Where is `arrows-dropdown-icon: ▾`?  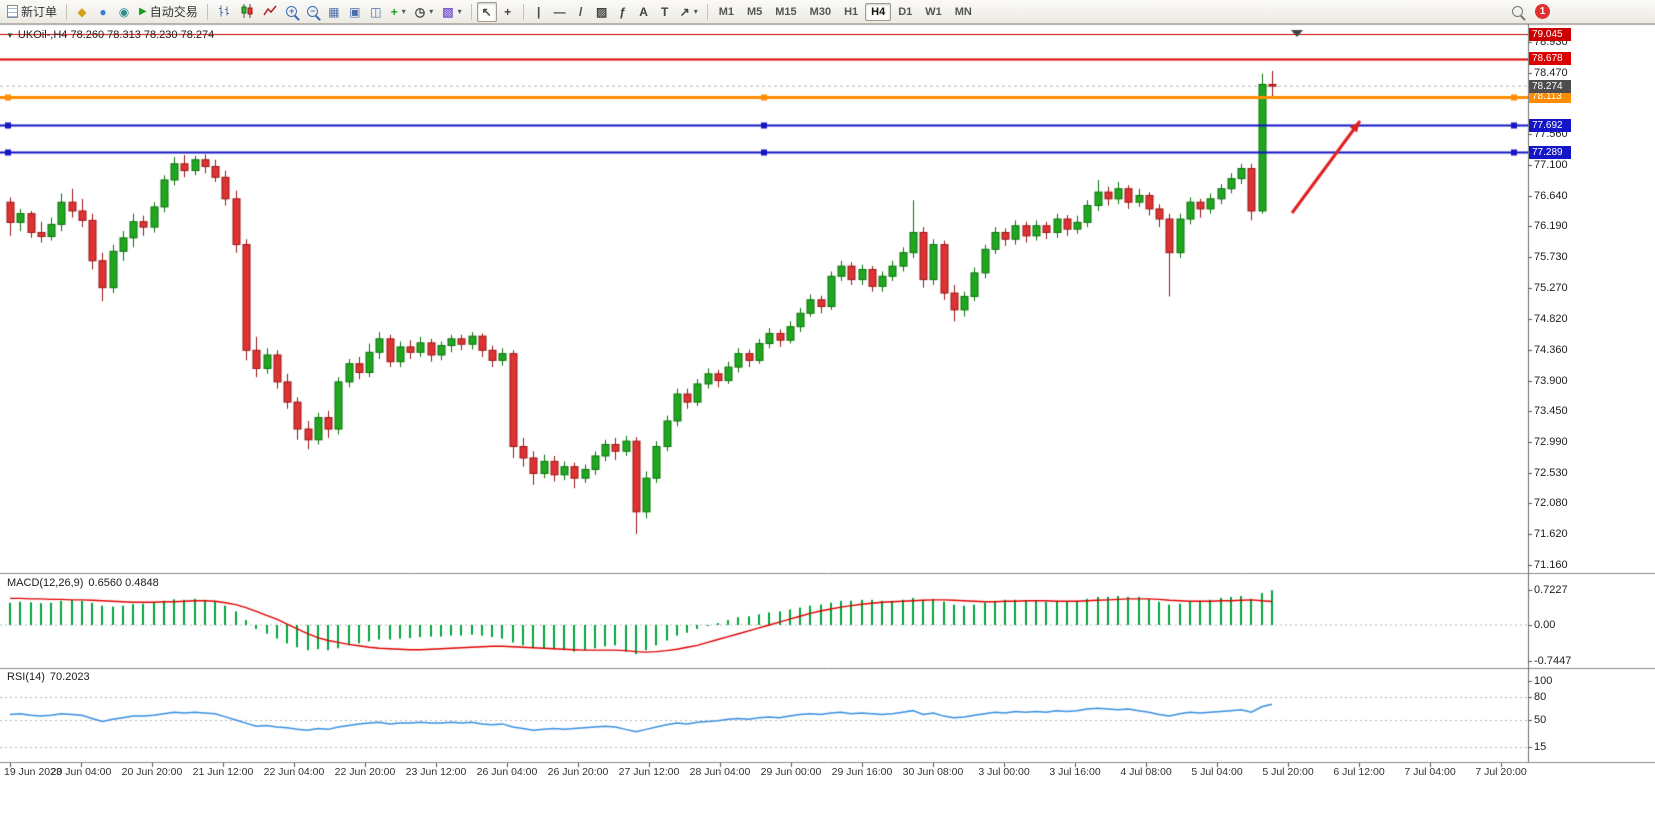 arrows-dropdown-icon: ▾ is located at coordinates (695, 11).